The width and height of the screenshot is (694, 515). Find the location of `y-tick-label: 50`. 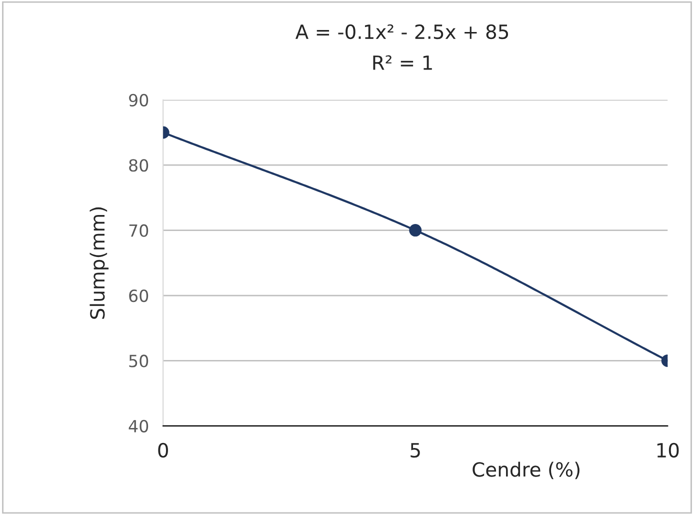

y-tick-label: 50 is located at coordinates (138, 361).